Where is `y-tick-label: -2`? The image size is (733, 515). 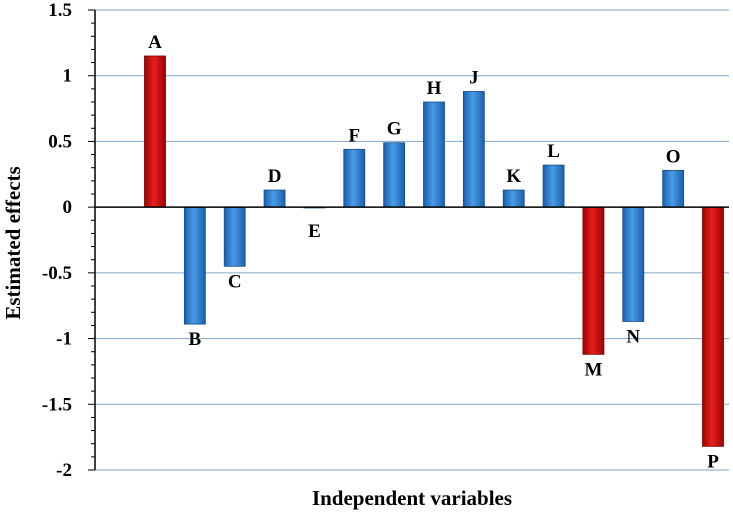 y-tick-label: -2 is located at coordinates (64, 470).